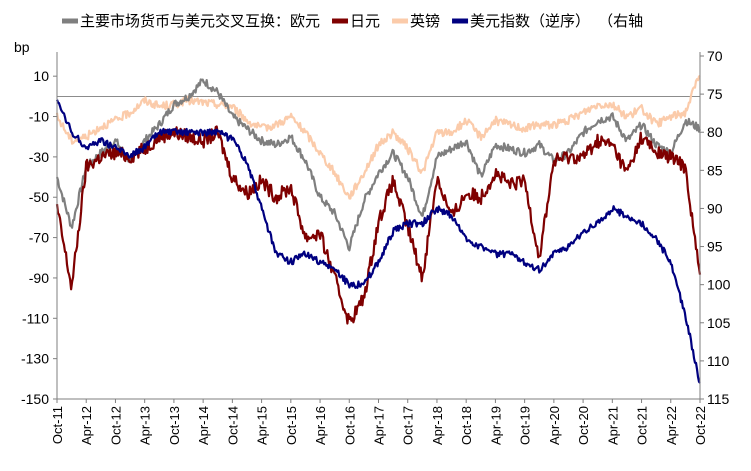  What do you see at coordinates (35, 318) in the screenshot?
I see `left-tick-label: -110` at bounding box center [35, 318].